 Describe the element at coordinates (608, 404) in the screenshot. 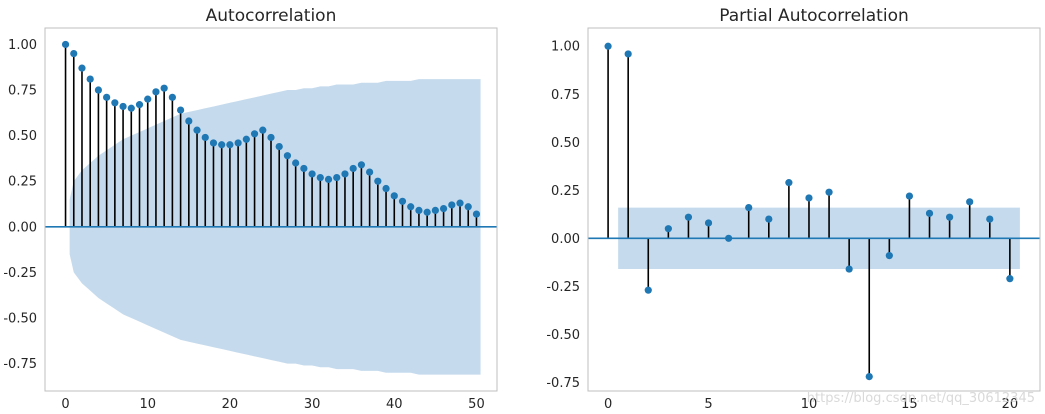

I see `pacf-x-tick-label: 0` at that location.